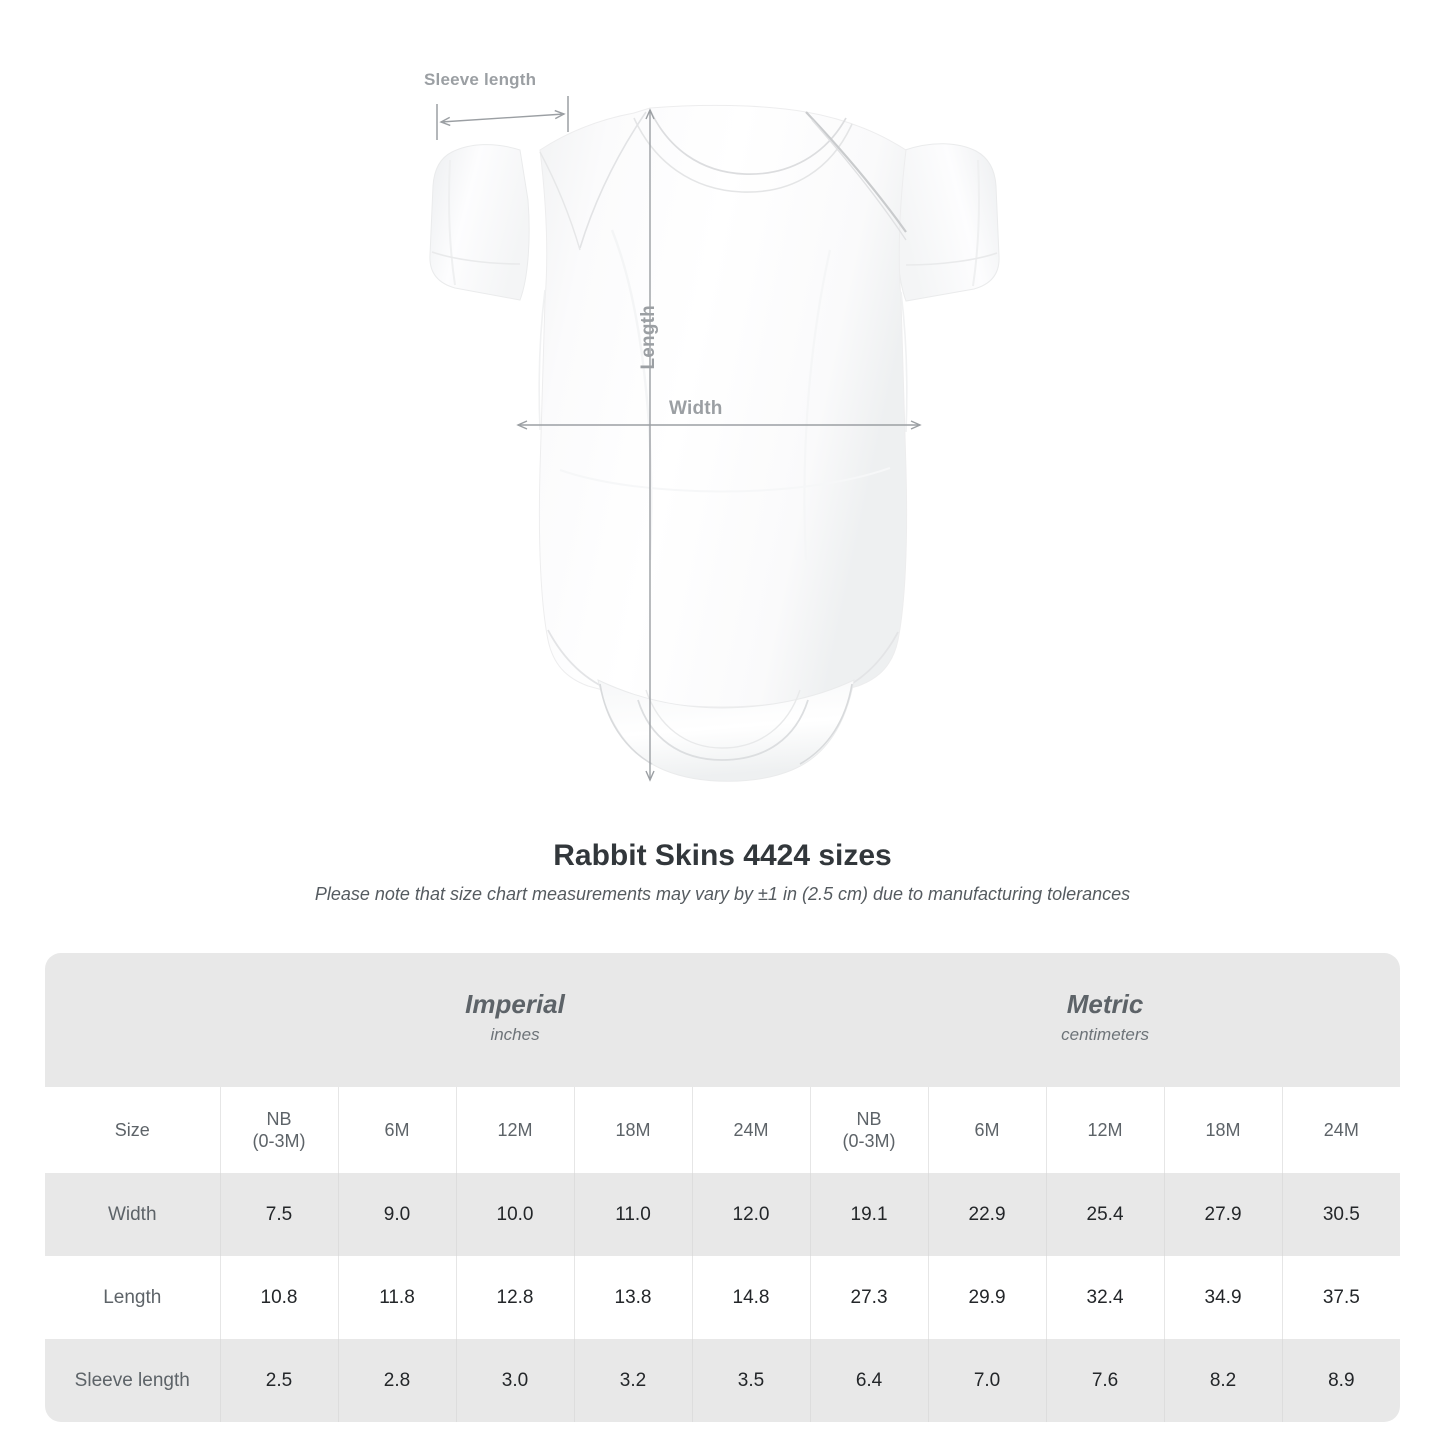 This screenshot has height=1445, width=1445. What do you see at coordinates (751, 1297) in the screenshot?
I see `cell-length-imperial-24m: 14.8` at bounding box center [751, 1297].